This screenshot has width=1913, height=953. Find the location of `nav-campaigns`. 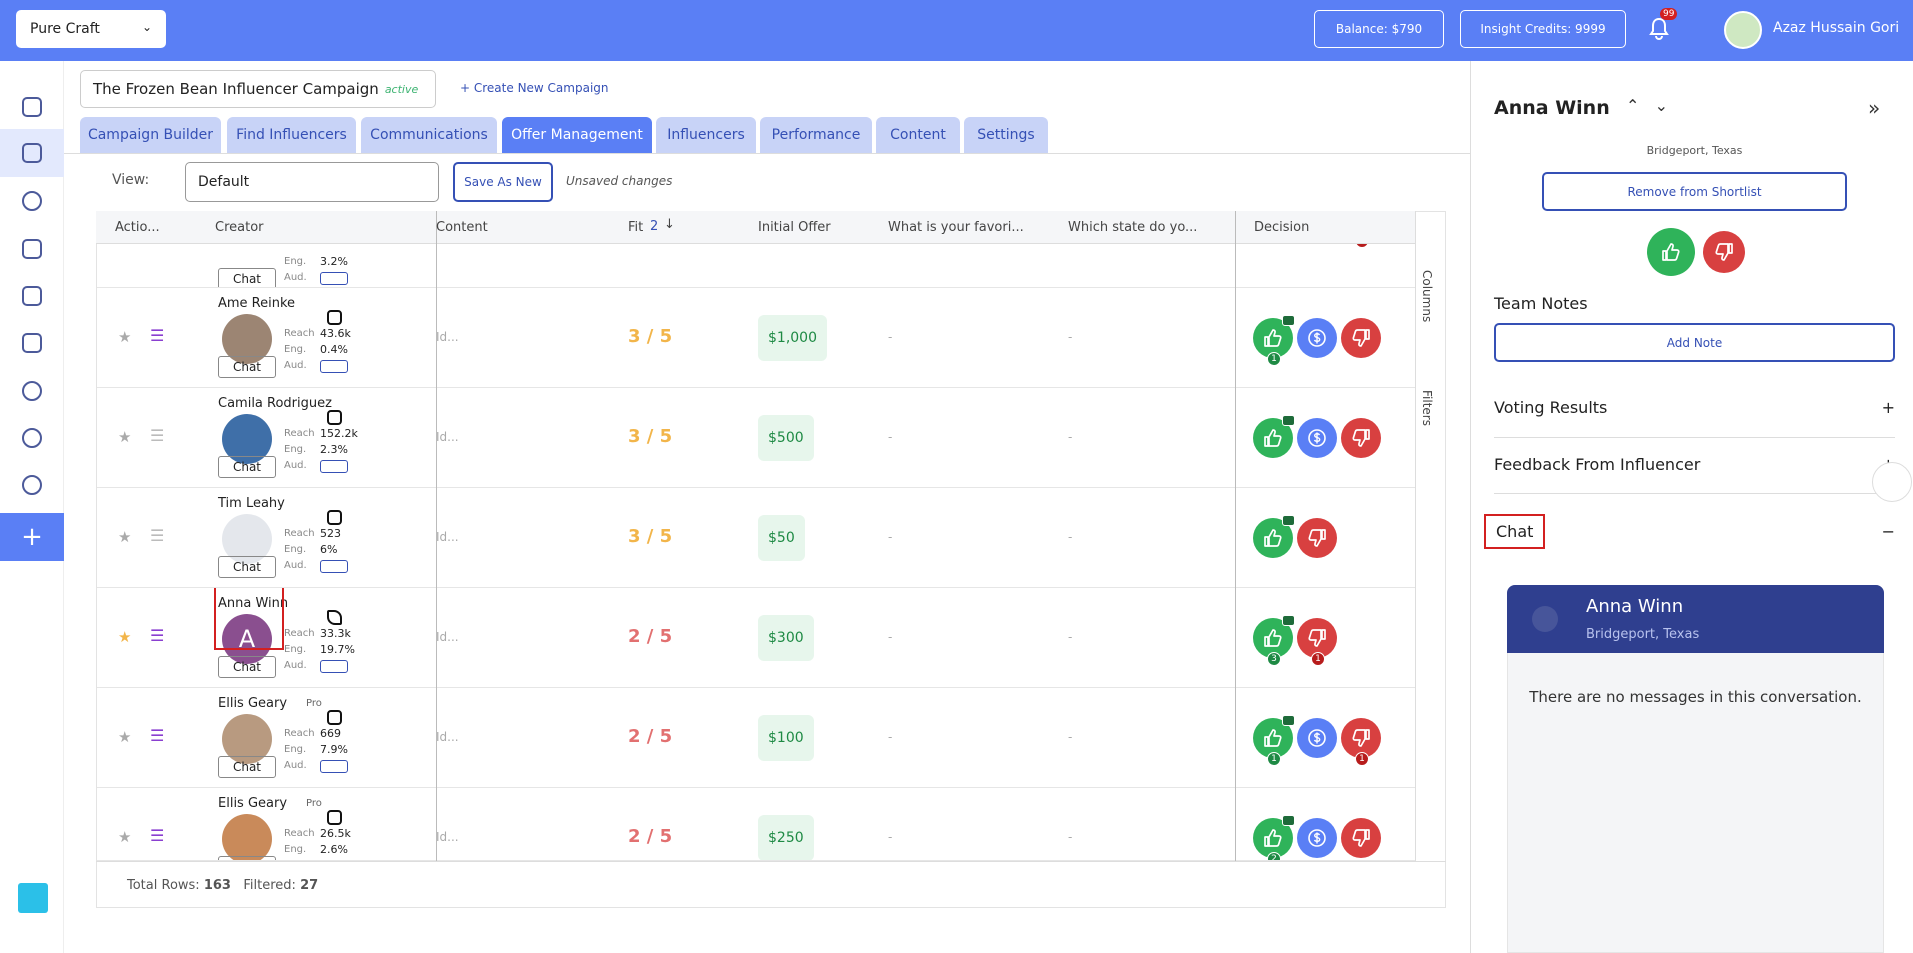

nav-campaigns is located at coordinates (32, 153).